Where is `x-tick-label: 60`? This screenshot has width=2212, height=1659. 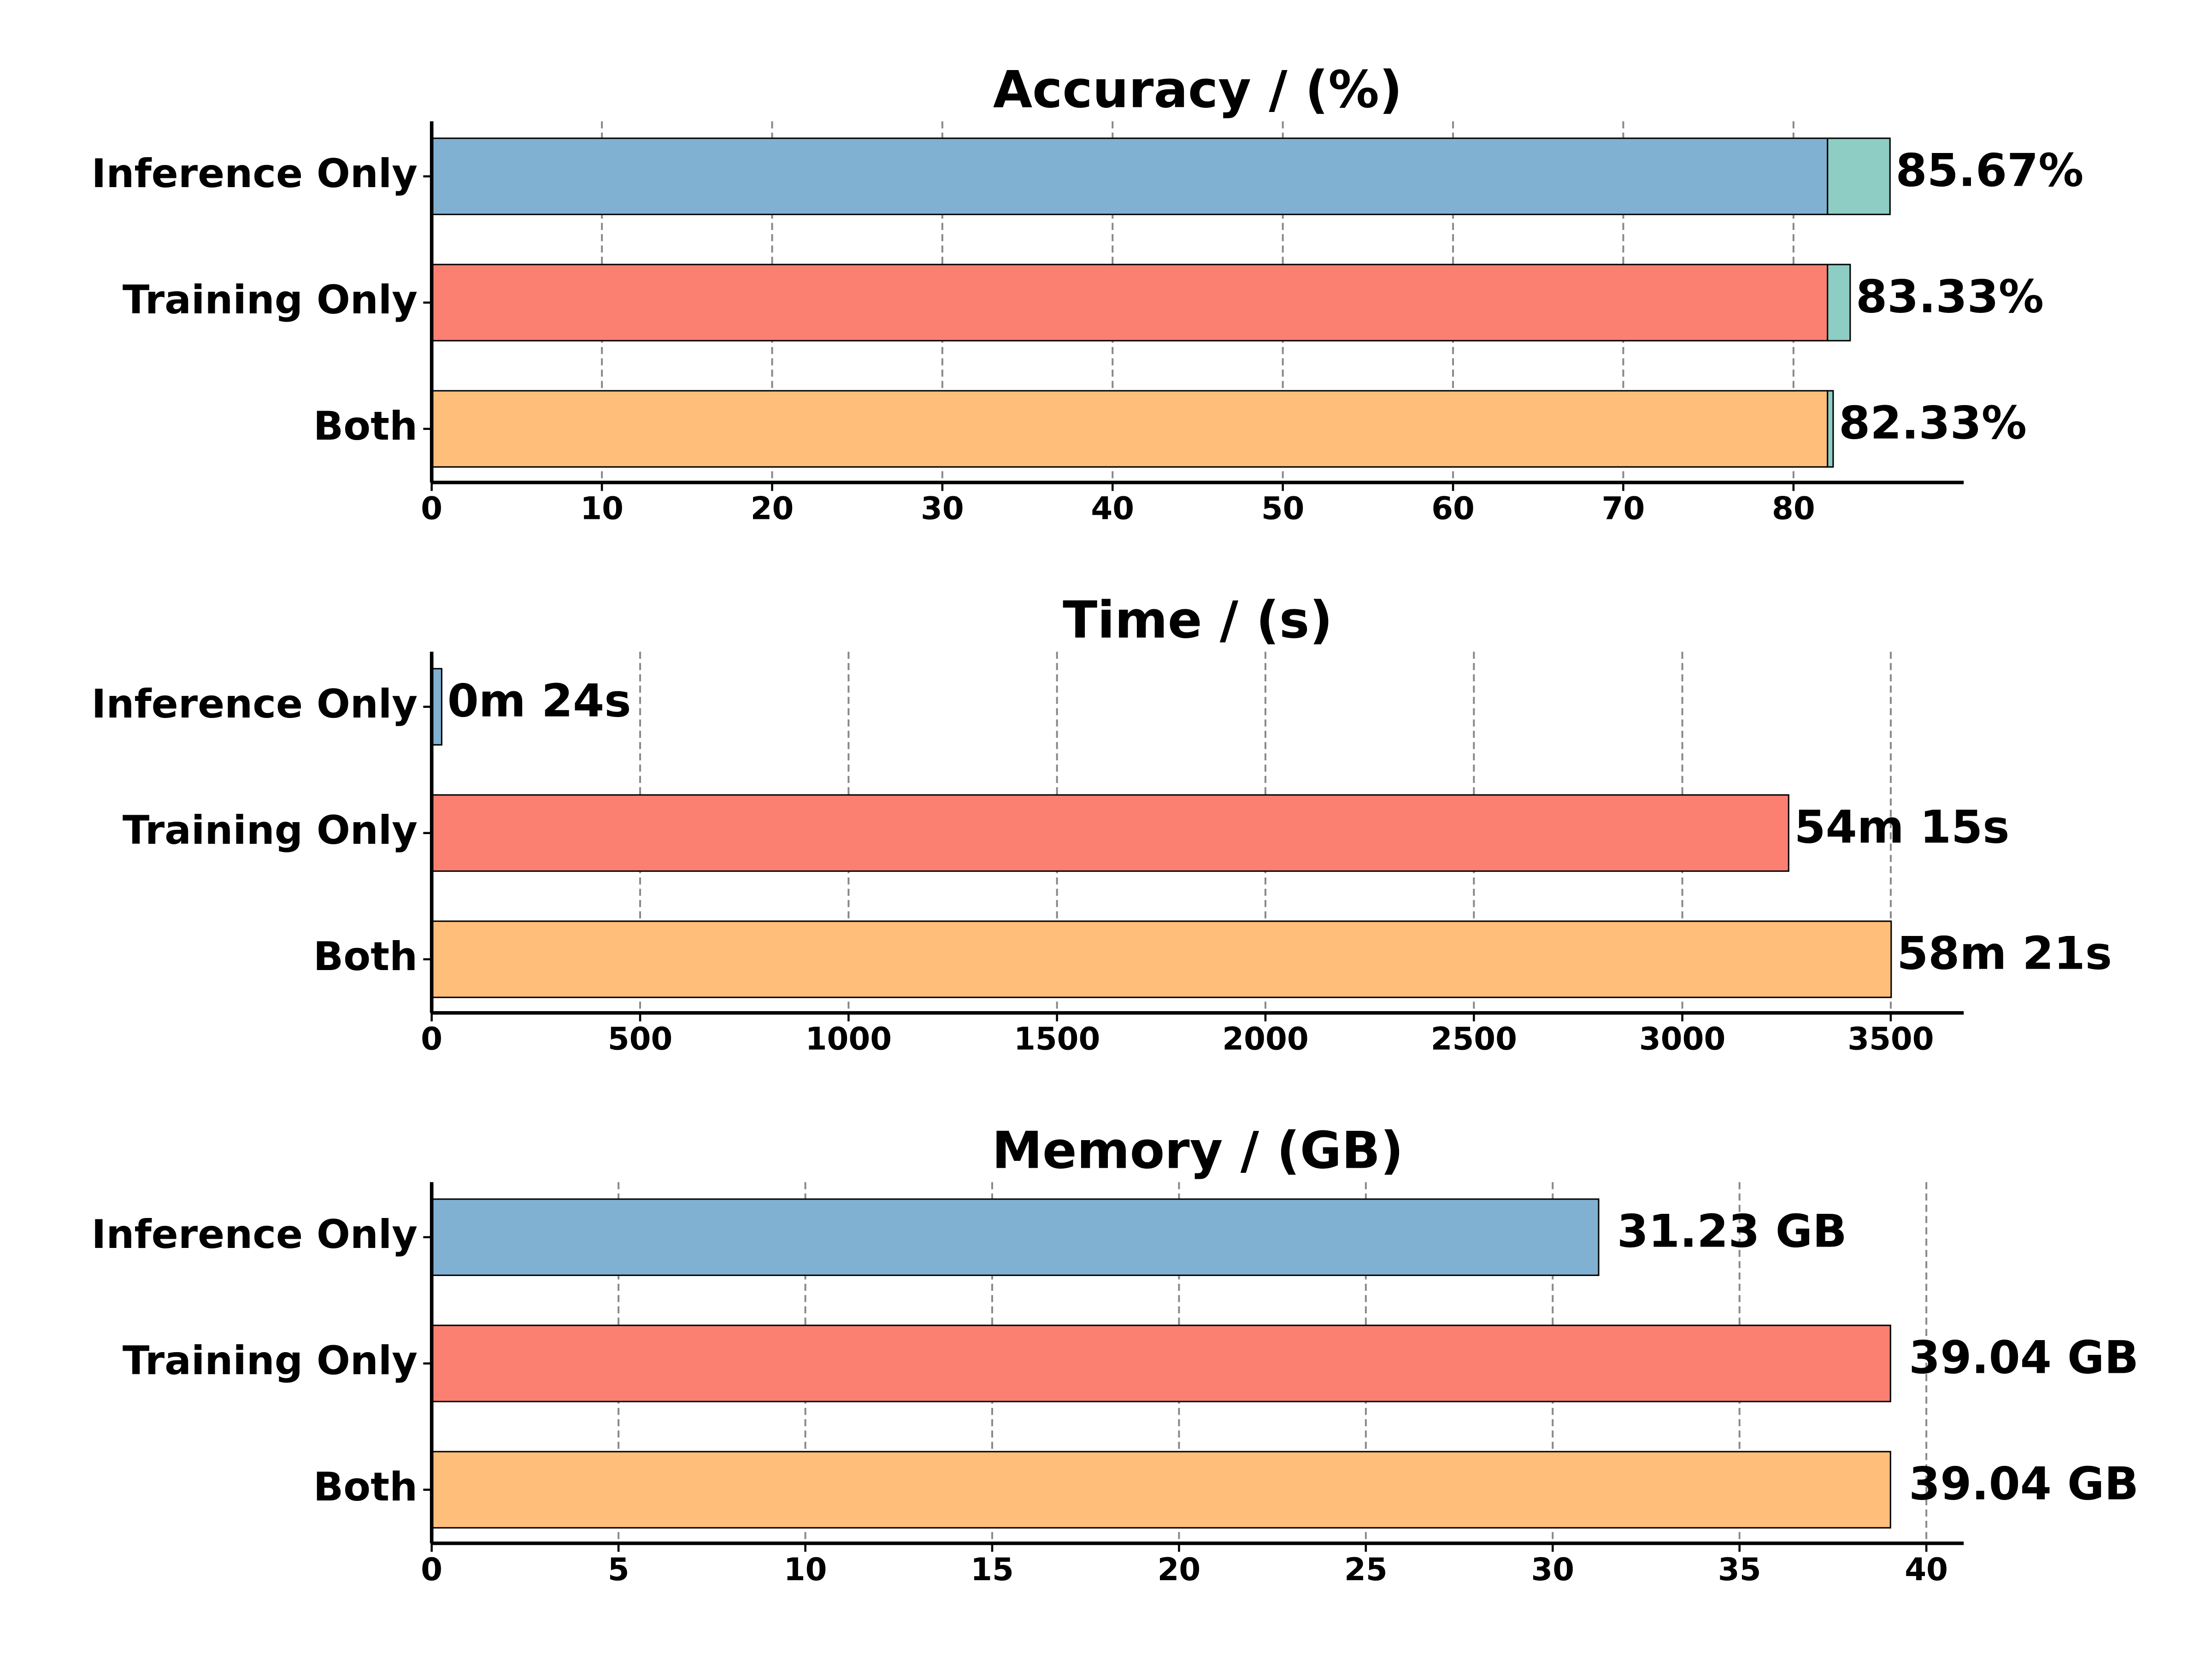
x-tick-label: 60 is located at coordinates (1453, 508).